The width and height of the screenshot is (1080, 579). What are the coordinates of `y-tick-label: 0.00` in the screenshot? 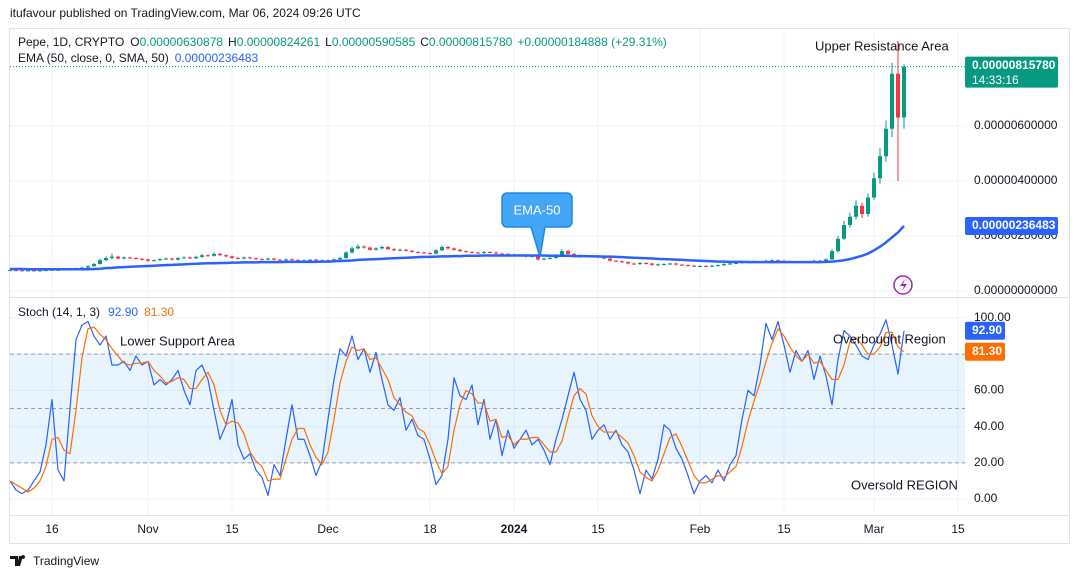 It's located at (986, 498).